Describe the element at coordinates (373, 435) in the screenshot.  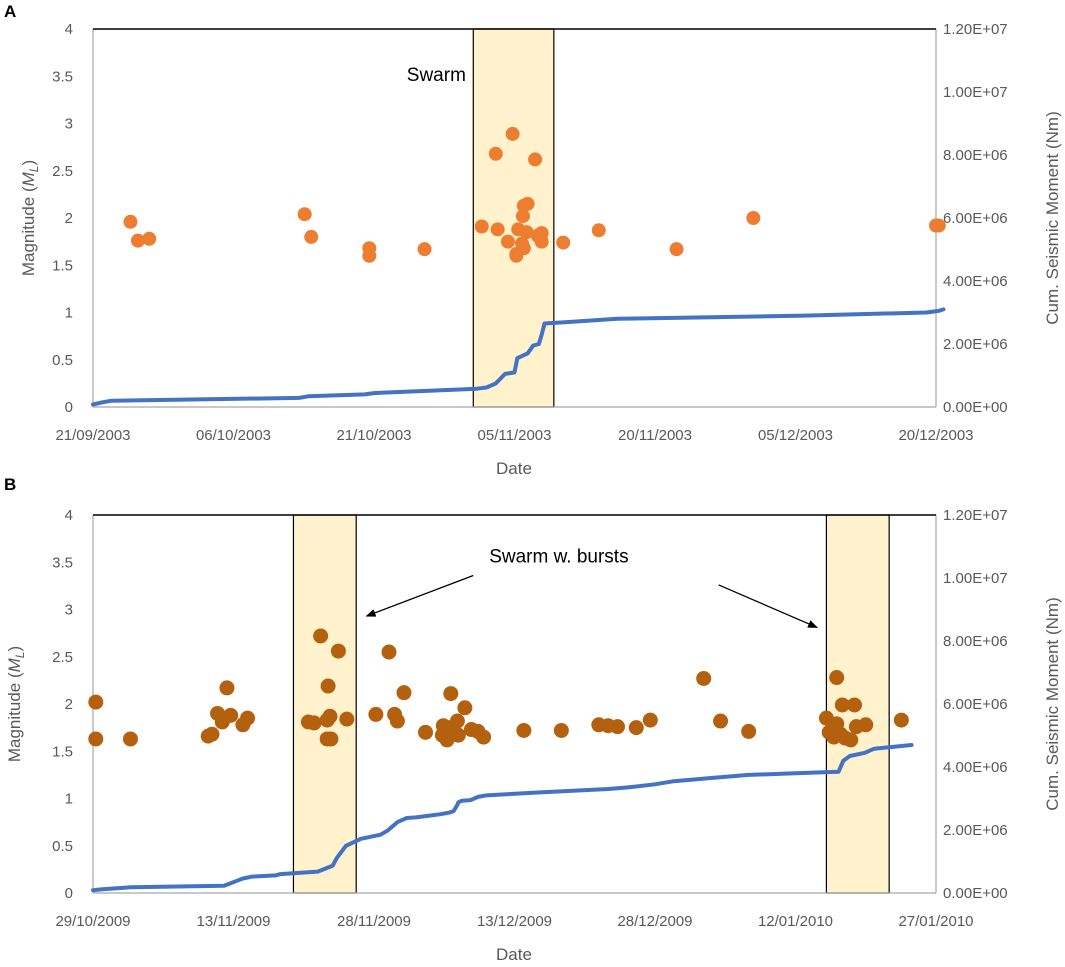
I see `panel-a-x-tick-label: 21/10/2003` at that location.